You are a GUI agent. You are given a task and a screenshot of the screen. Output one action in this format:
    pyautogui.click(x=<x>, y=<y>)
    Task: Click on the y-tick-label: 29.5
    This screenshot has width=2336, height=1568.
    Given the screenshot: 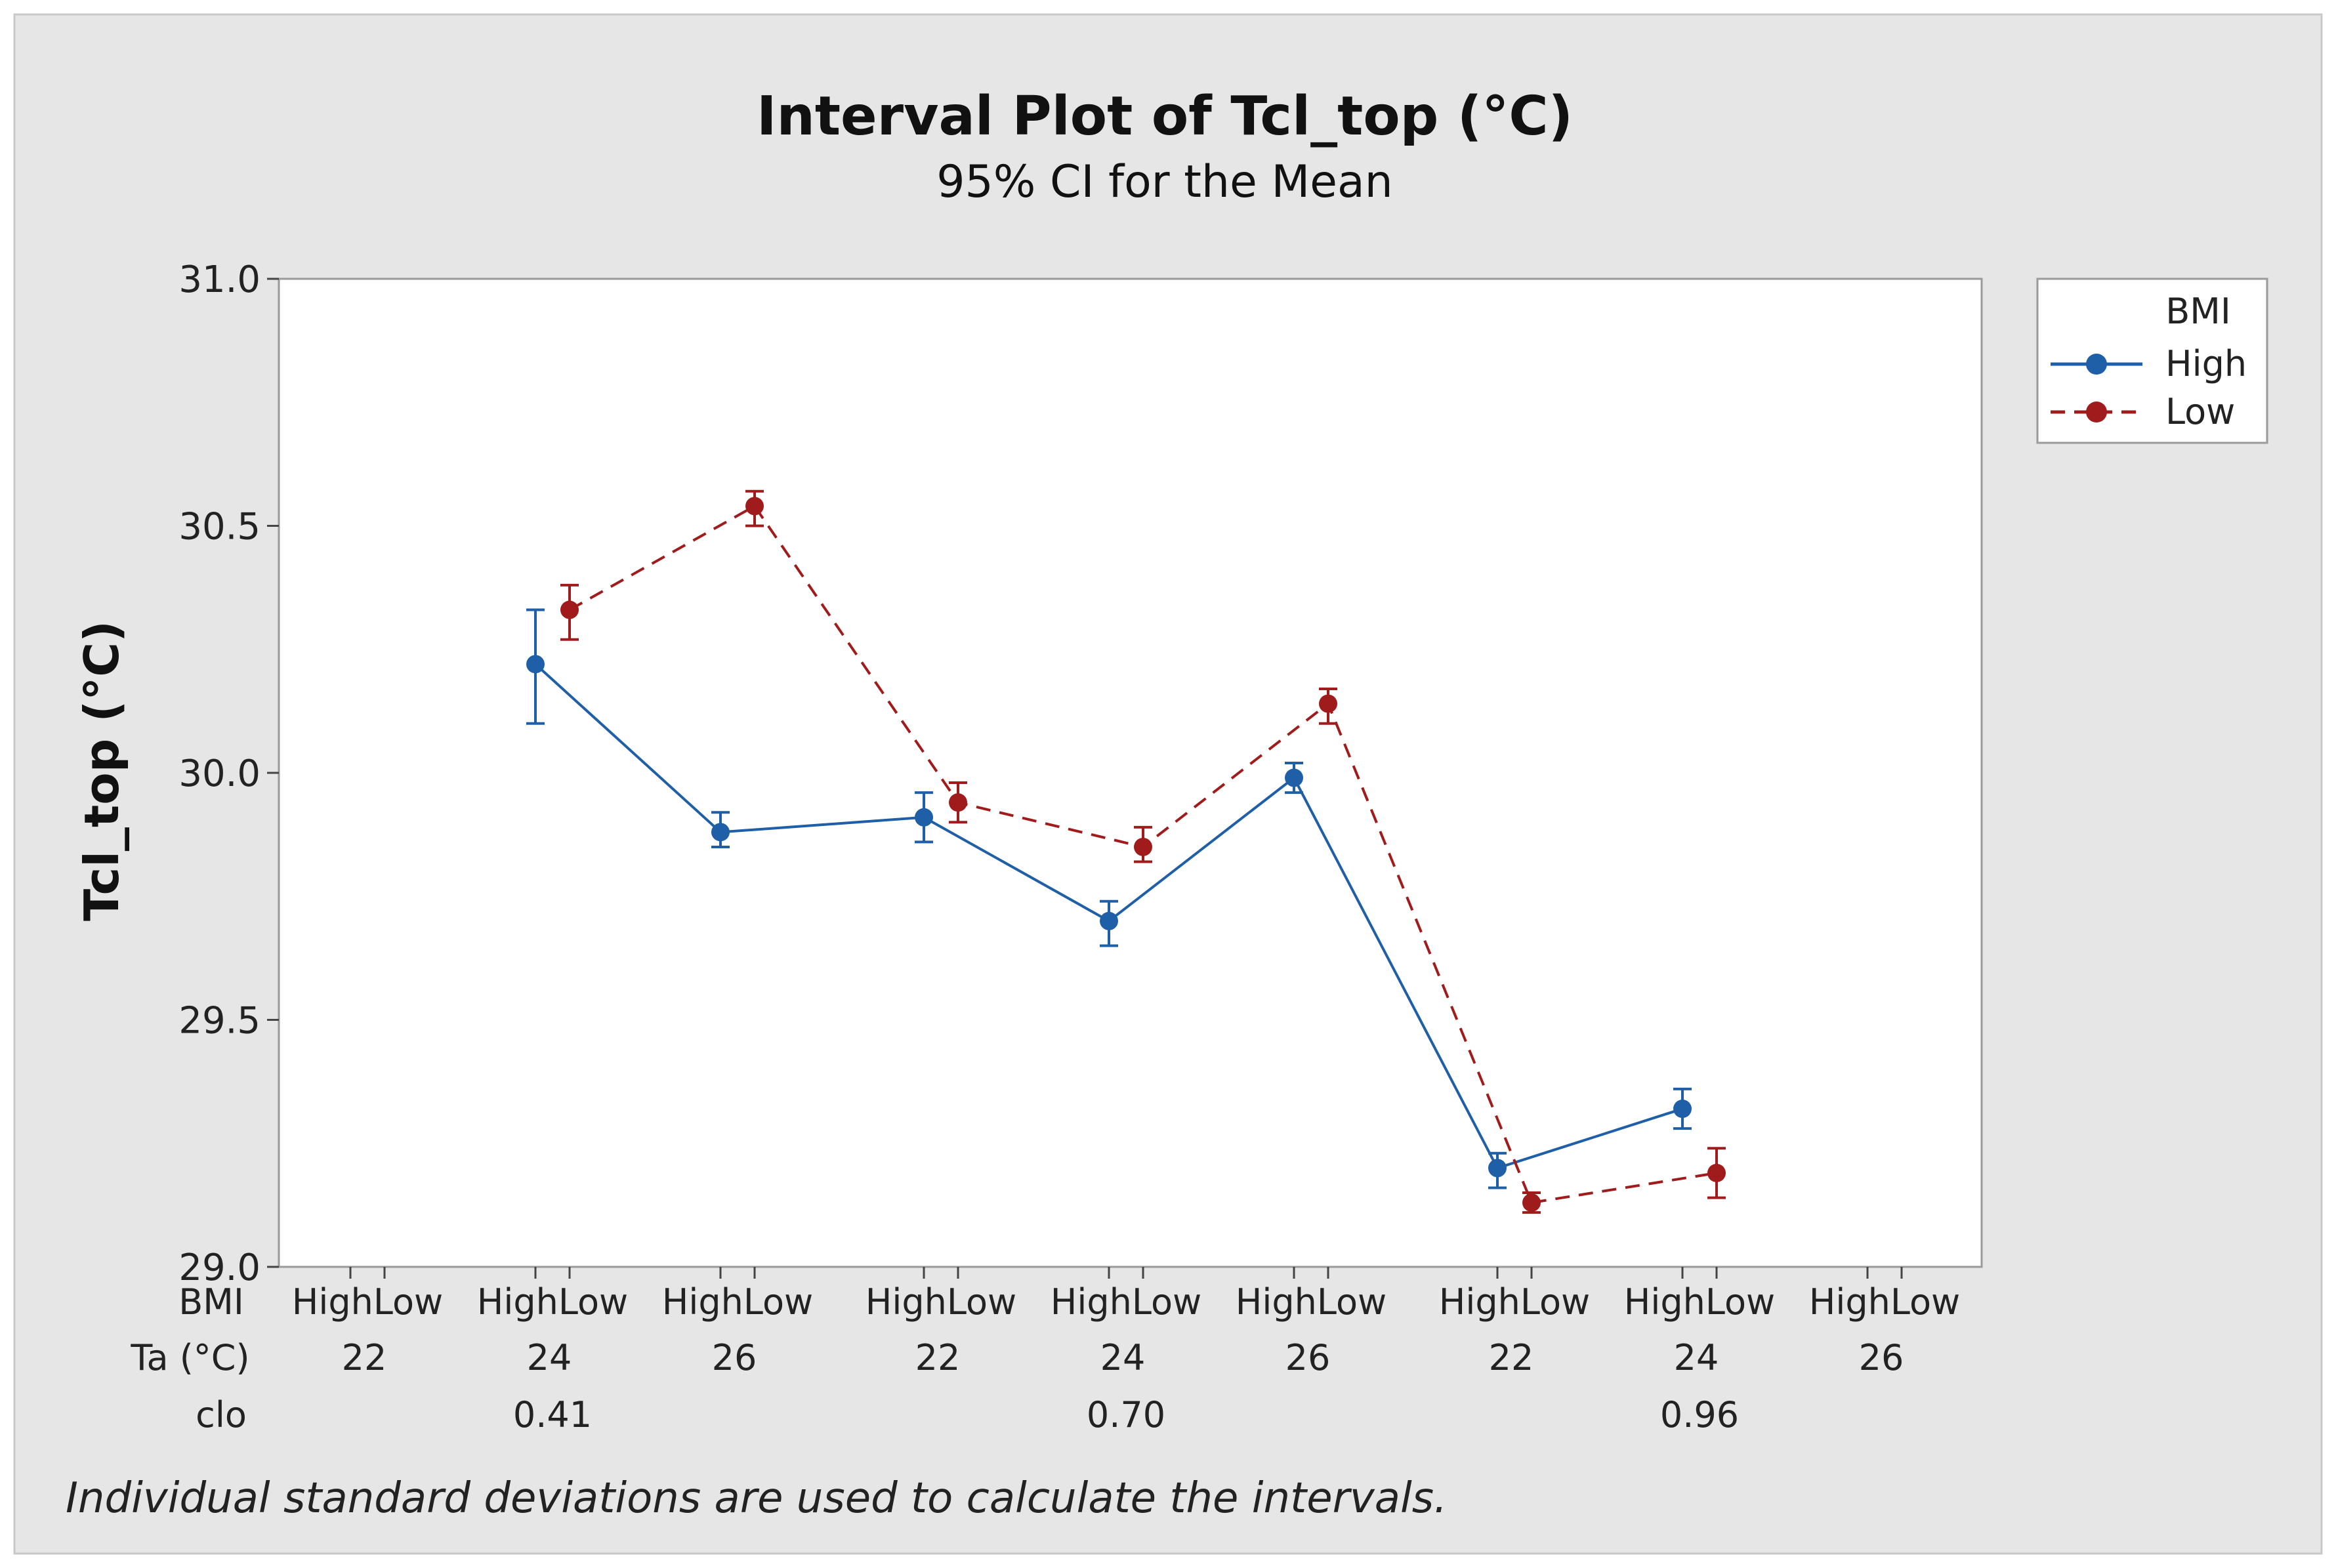 What is the action you would take?
    pyautogui.click(x=219, y=1021)
    